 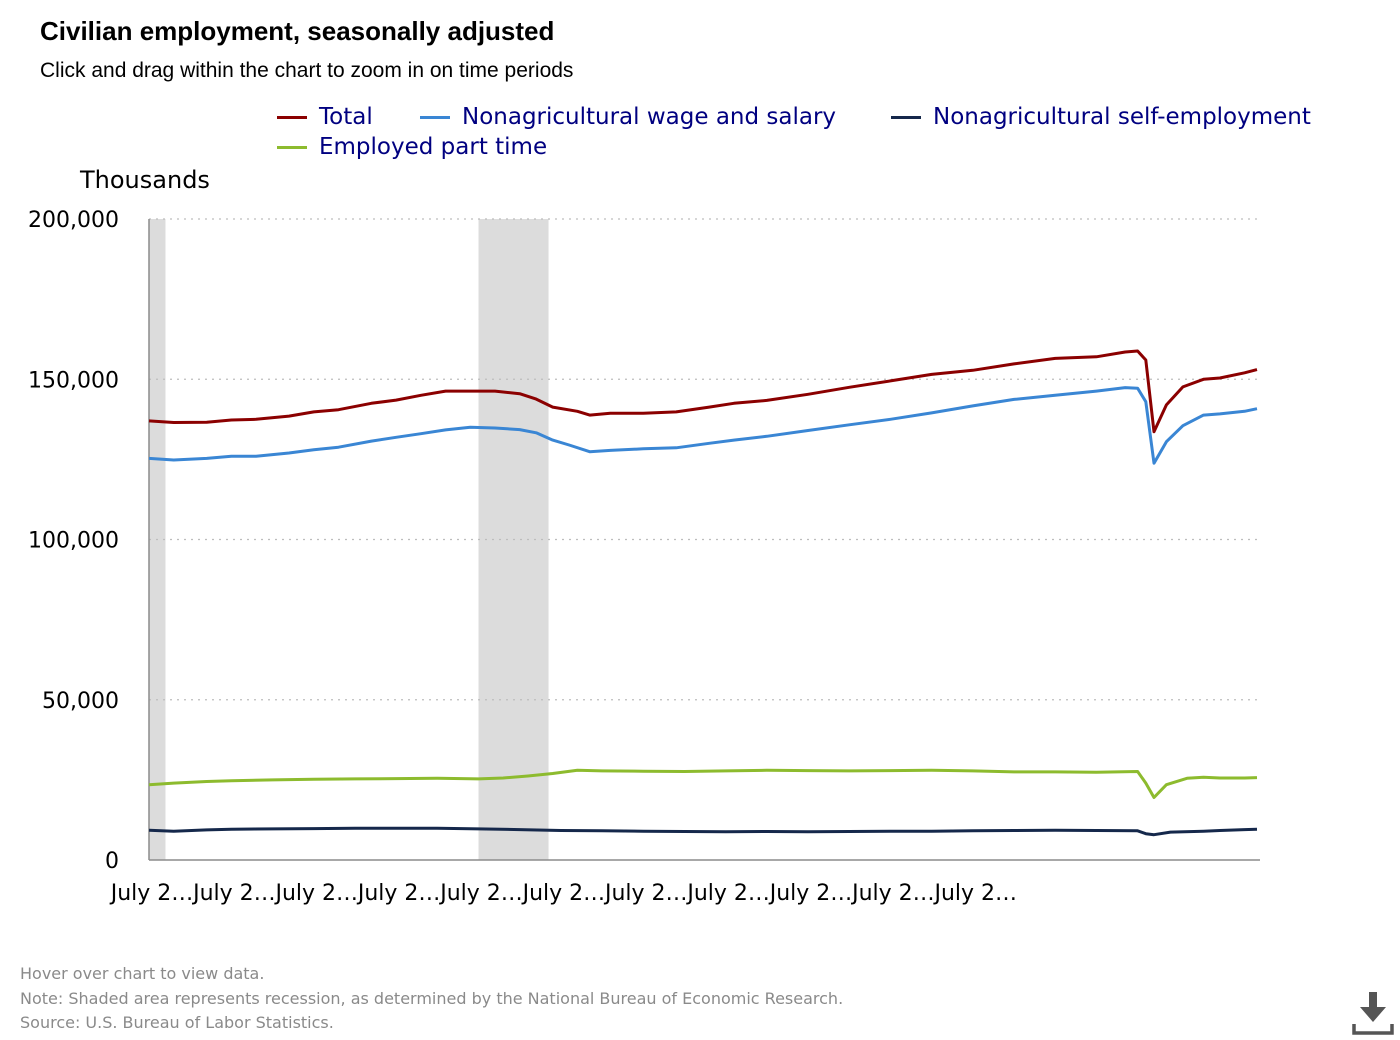 I want to click on series-line-total, so click(x=703, y=391).